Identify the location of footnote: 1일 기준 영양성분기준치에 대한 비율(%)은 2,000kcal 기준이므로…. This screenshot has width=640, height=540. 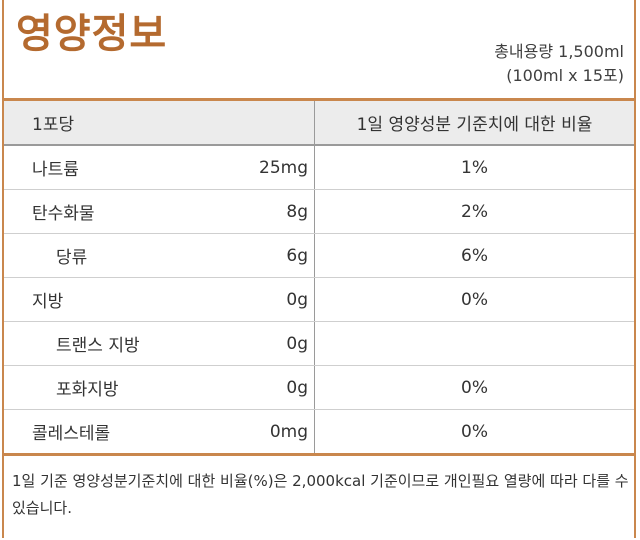
(320, 494).